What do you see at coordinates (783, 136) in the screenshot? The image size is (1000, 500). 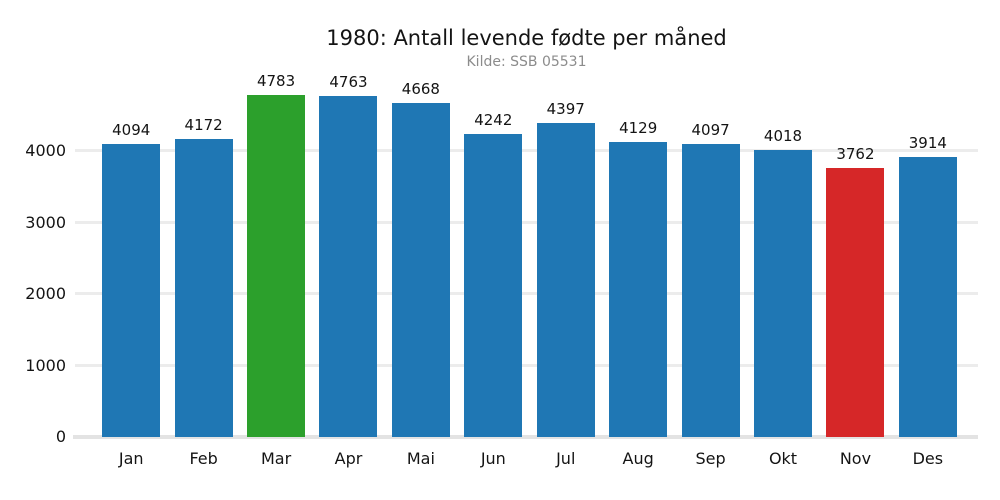 I see `bar-value-label: 4018` at bounding box center [783, 136].